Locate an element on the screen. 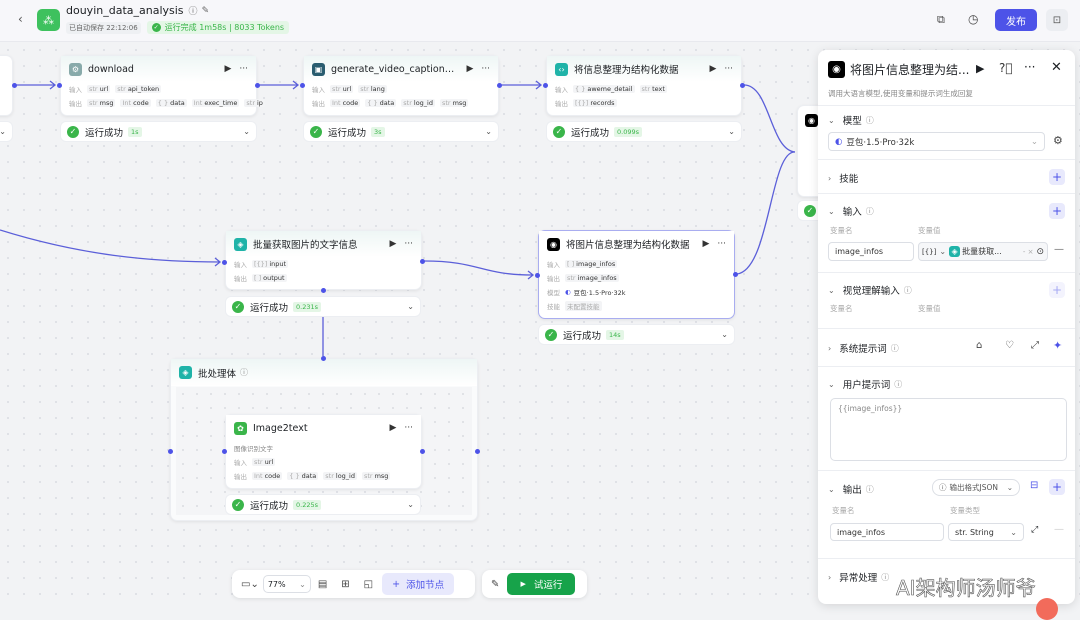 The height and width of the screenshot is (620, 1080). node-status: ✓ 运行成功 1s ⌄ is located at coordinates (158, 131).